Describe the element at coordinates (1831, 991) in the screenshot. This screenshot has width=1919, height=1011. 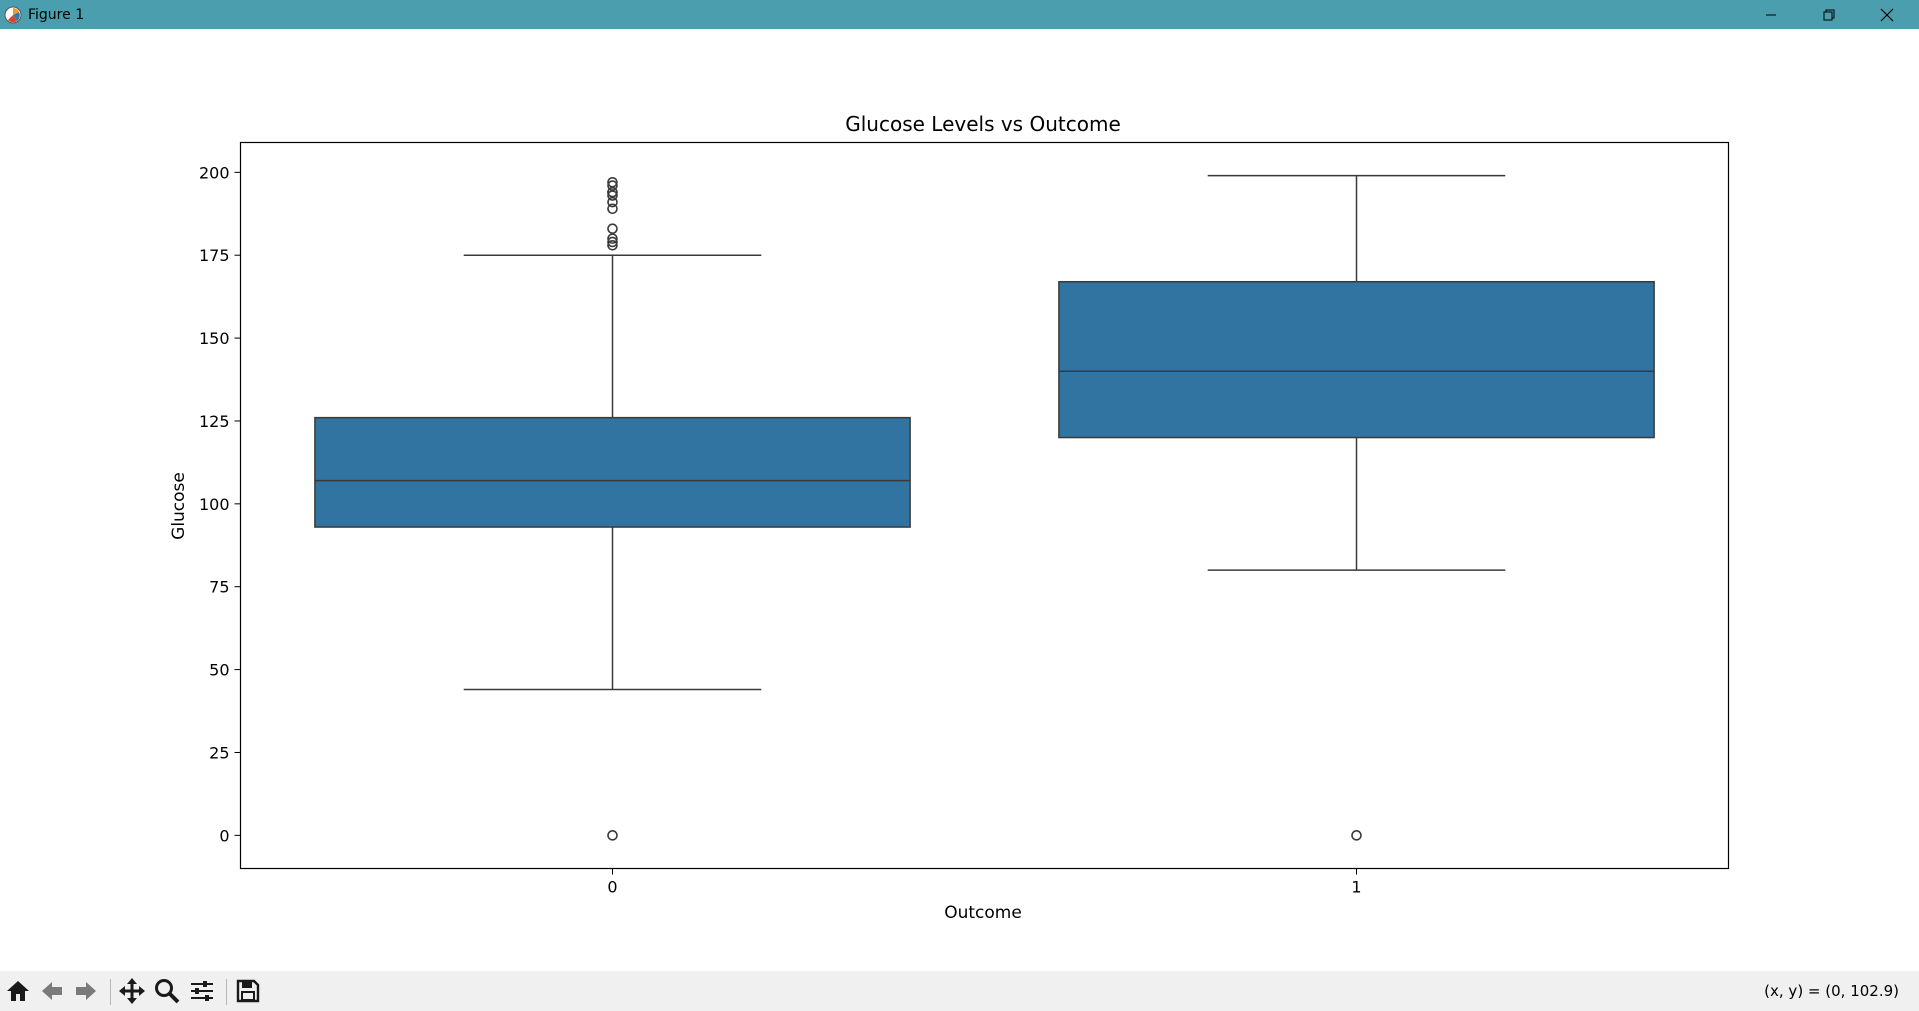
I see `cursor-coordinates: (x, y) = (0, 102.9)` at that location.